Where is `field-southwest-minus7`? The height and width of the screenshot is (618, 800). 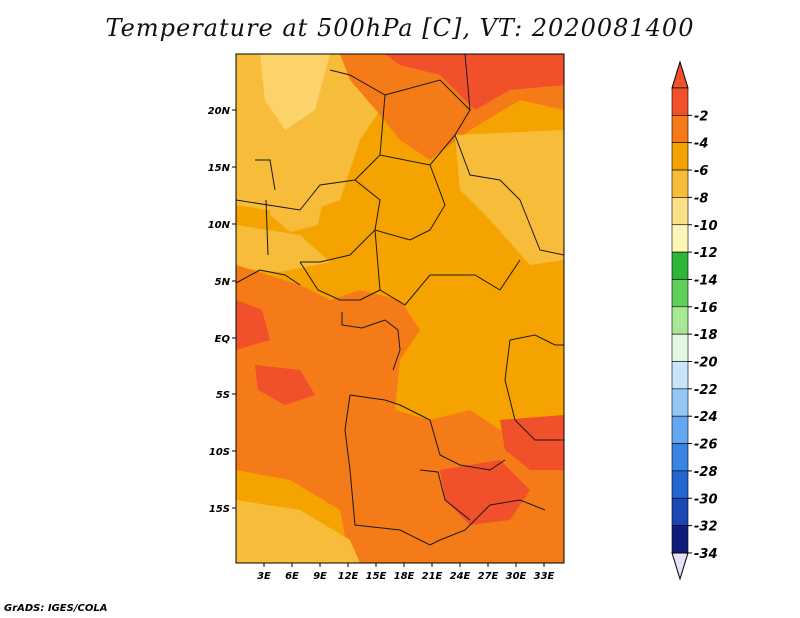 field-southwest-minus7 is located at coordinates (298, 531).